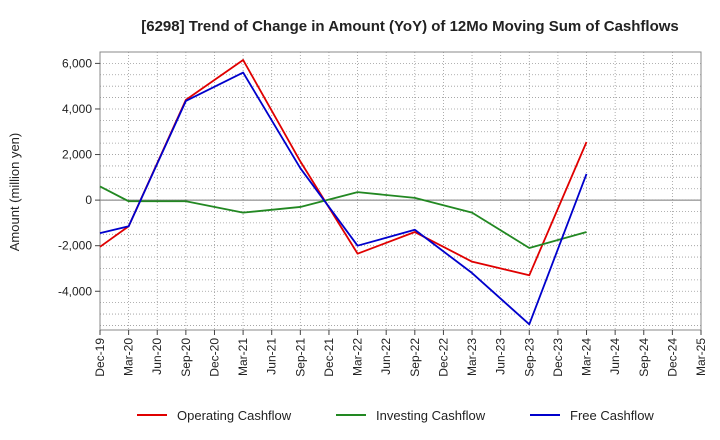  What do you see at coordinates (612, 415) in the screenshot?
I see `legend-label: Free Cashflow` at bounding box center [612, 415].